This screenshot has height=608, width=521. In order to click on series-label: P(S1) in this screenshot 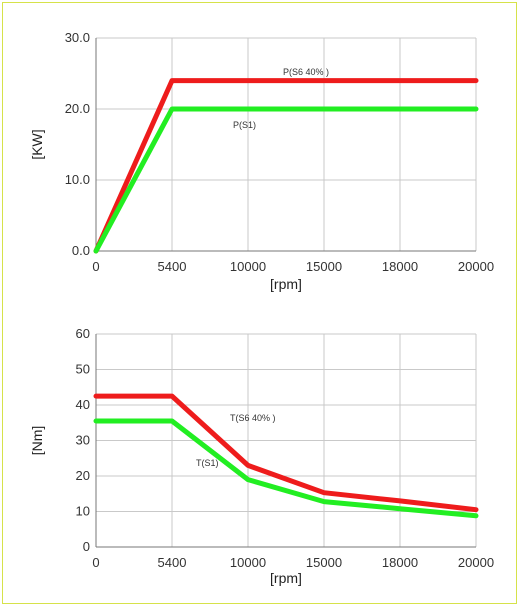, I will do `click(244, 125)`.